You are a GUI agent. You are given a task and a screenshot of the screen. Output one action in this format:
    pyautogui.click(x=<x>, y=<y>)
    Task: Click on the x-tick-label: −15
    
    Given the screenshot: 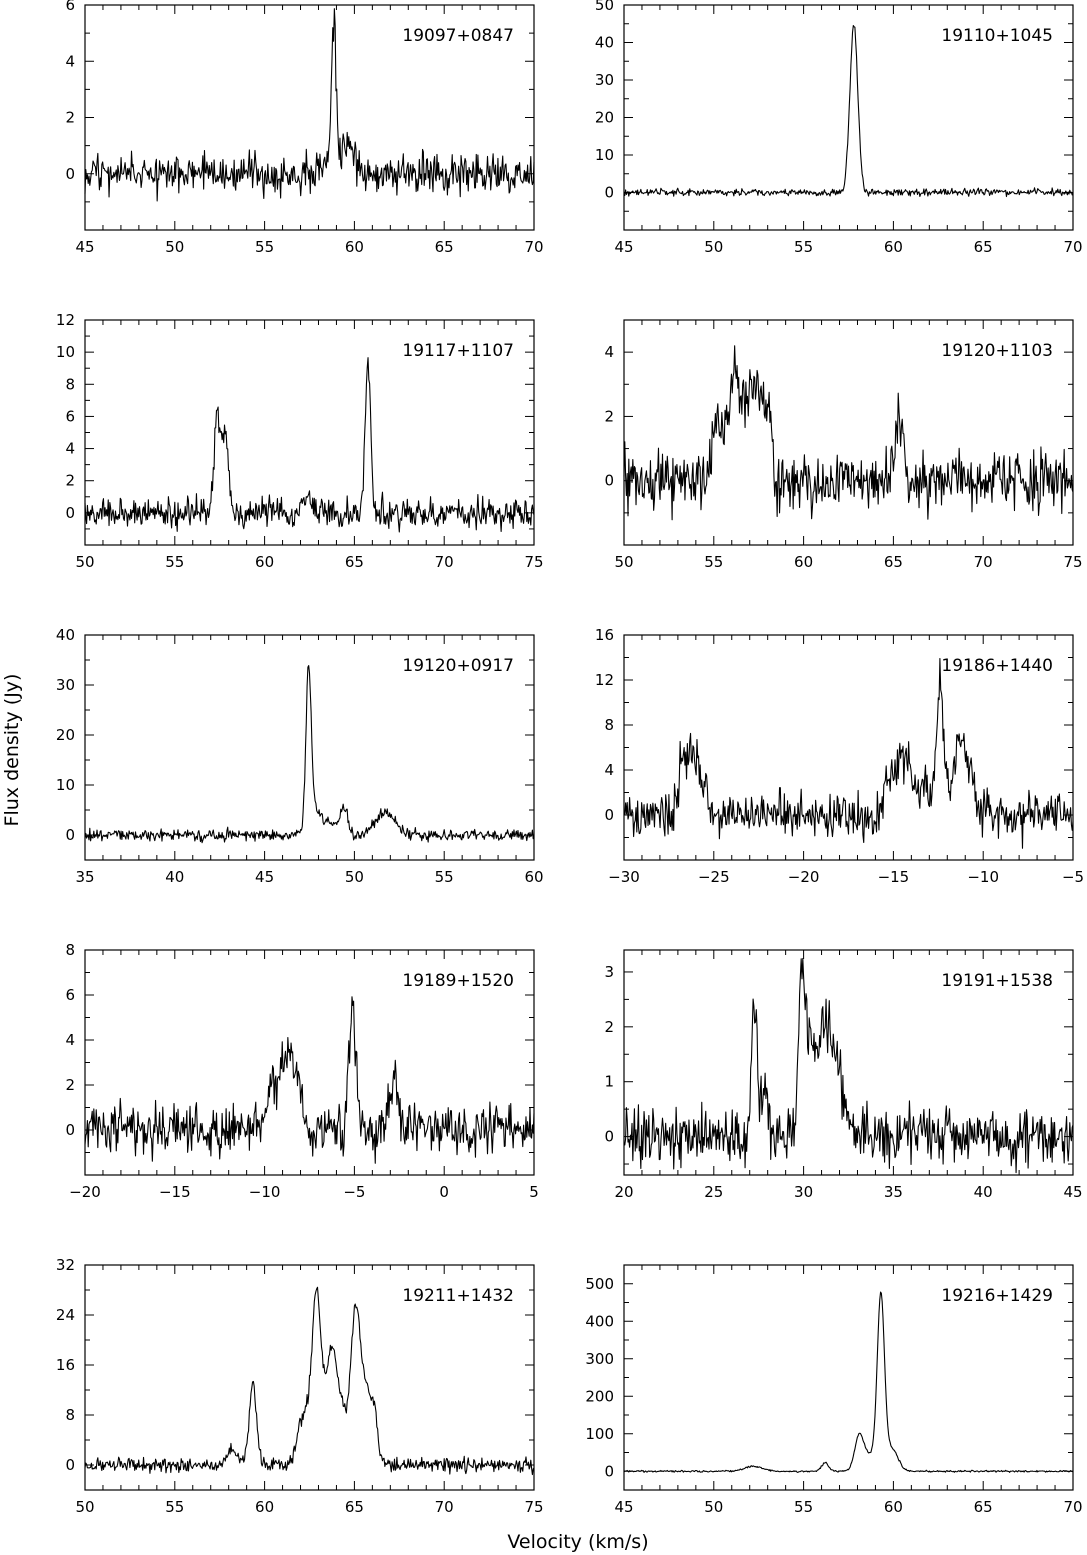 What is the action you would take?
    pyautogui.click(x=894, y=877)
    